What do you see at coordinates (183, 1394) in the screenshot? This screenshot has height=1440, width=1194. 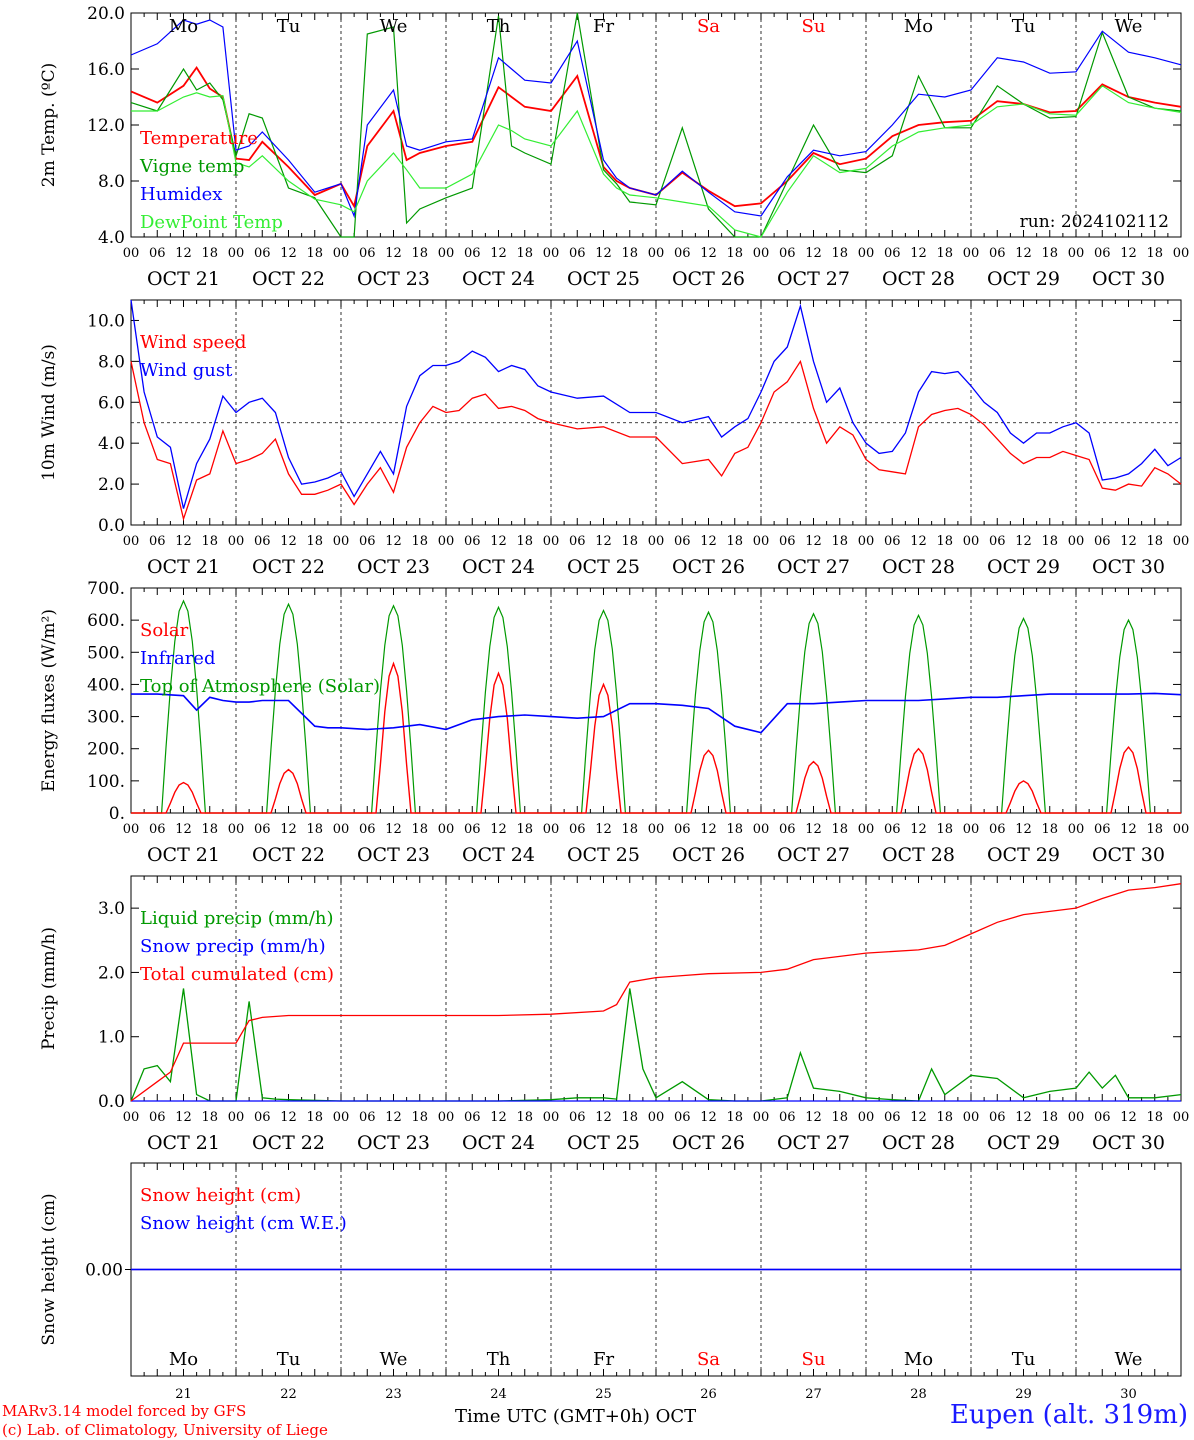 I see `day-number-label: 21` at bounding box center [183, 1394].